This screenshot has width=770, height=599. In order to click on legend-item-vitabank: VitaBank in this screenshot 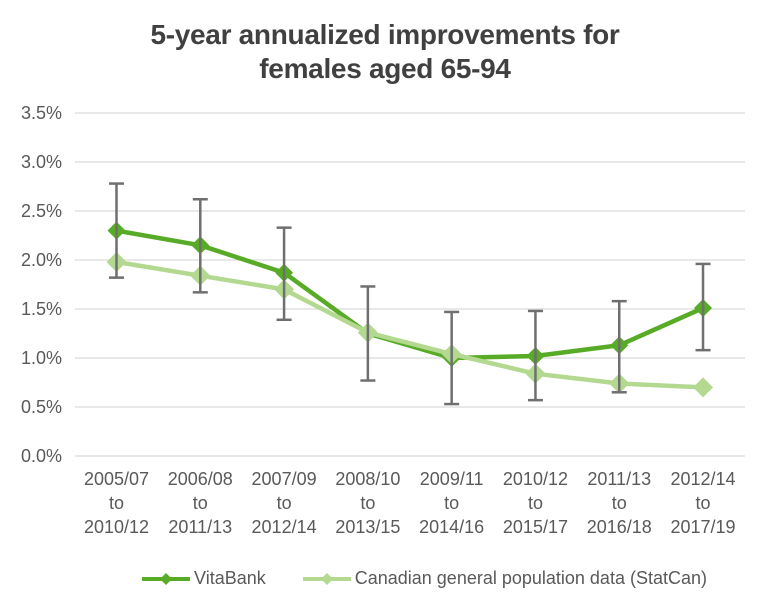, I will do `click(203, 578)`.